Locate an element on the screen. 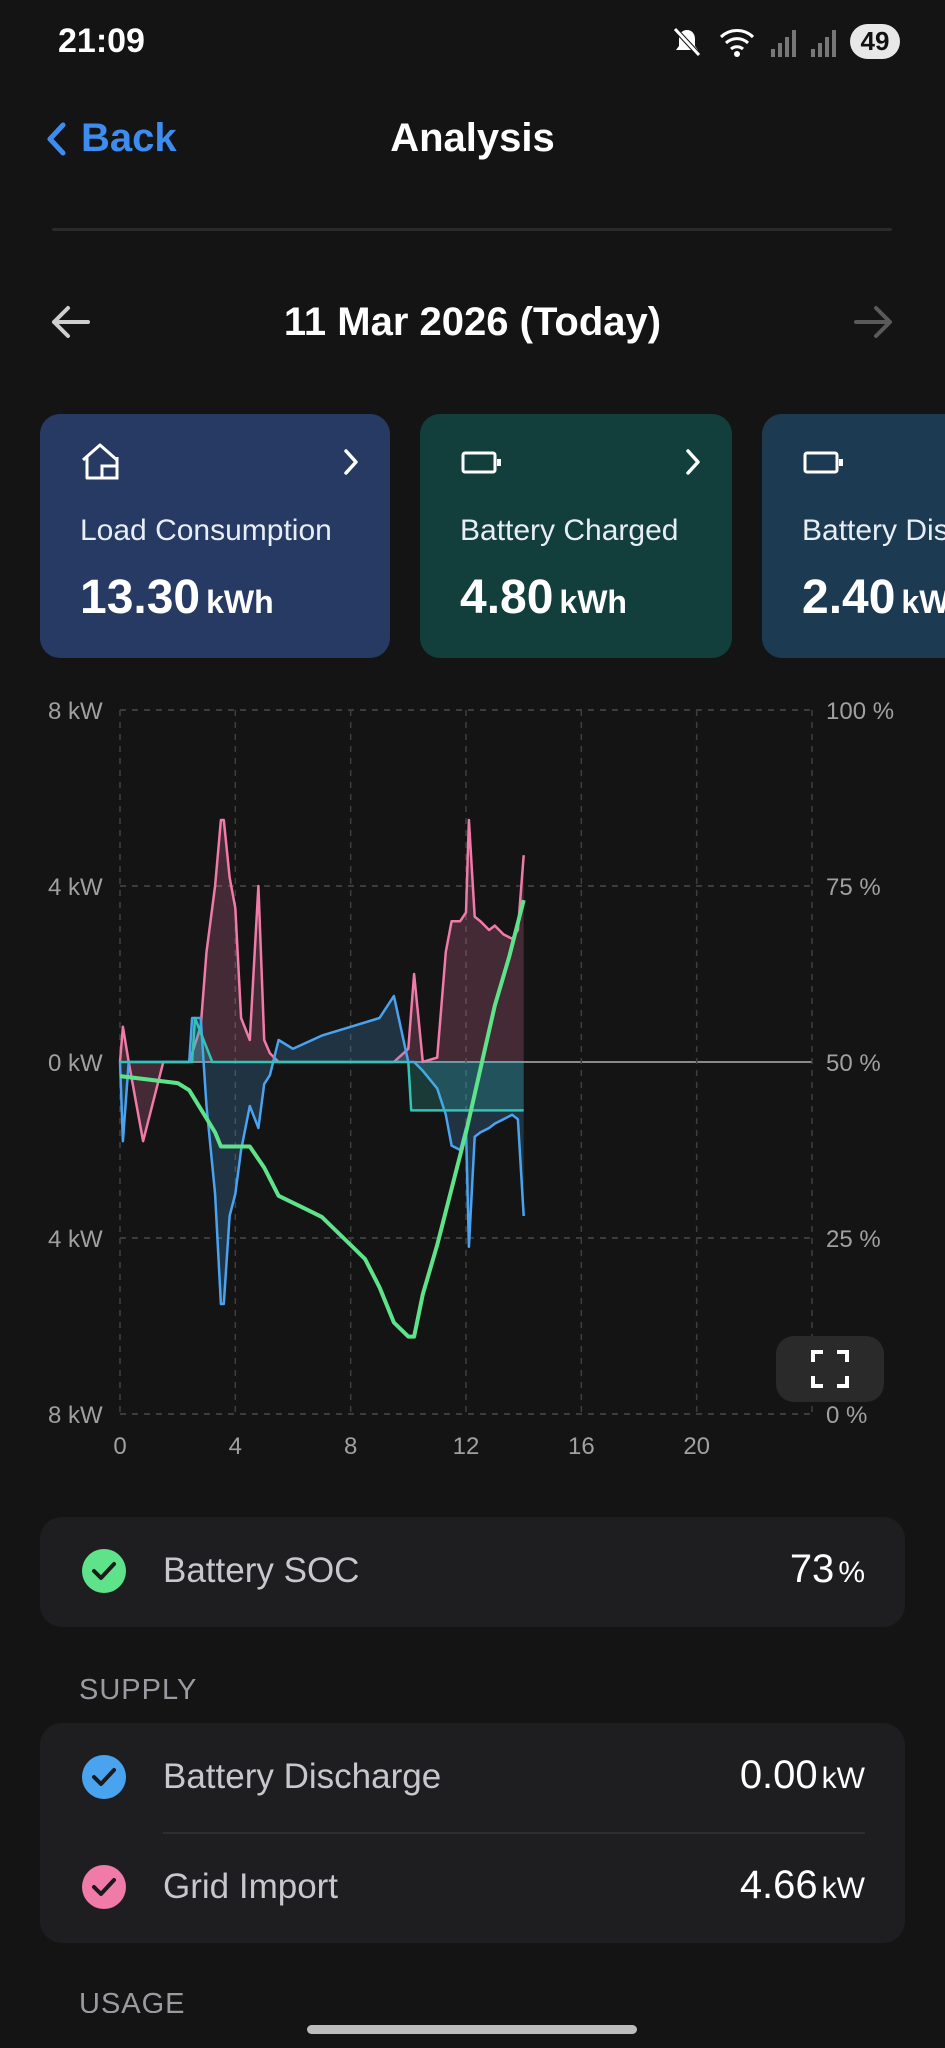 The image size is (945, 2048). x-tick-label: 0 is located at coordinates (119, 1446).